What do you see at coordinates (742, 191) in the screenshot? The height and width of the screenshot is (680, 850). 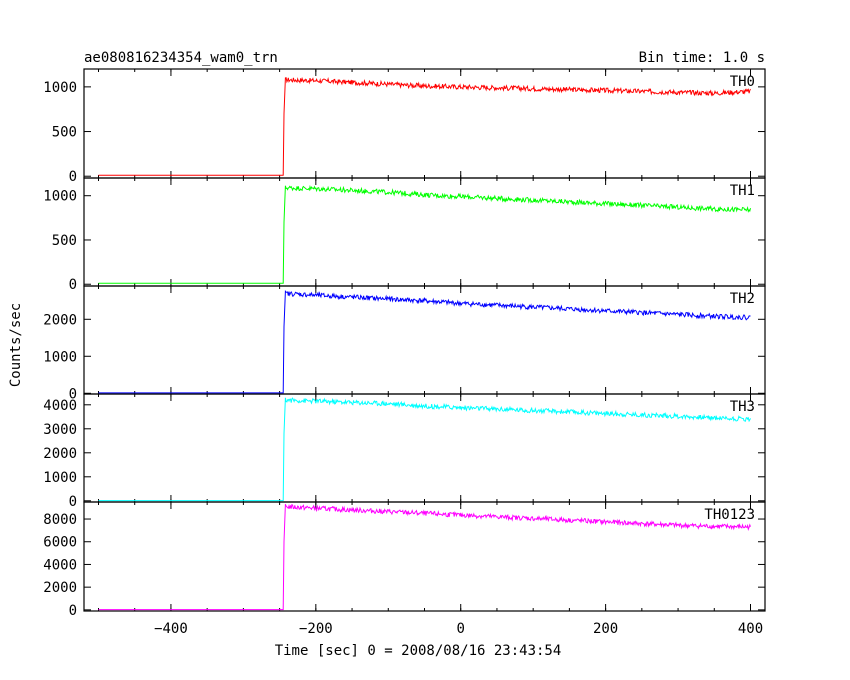 I see `series-label: TH1` at bounding box center [742, 191].